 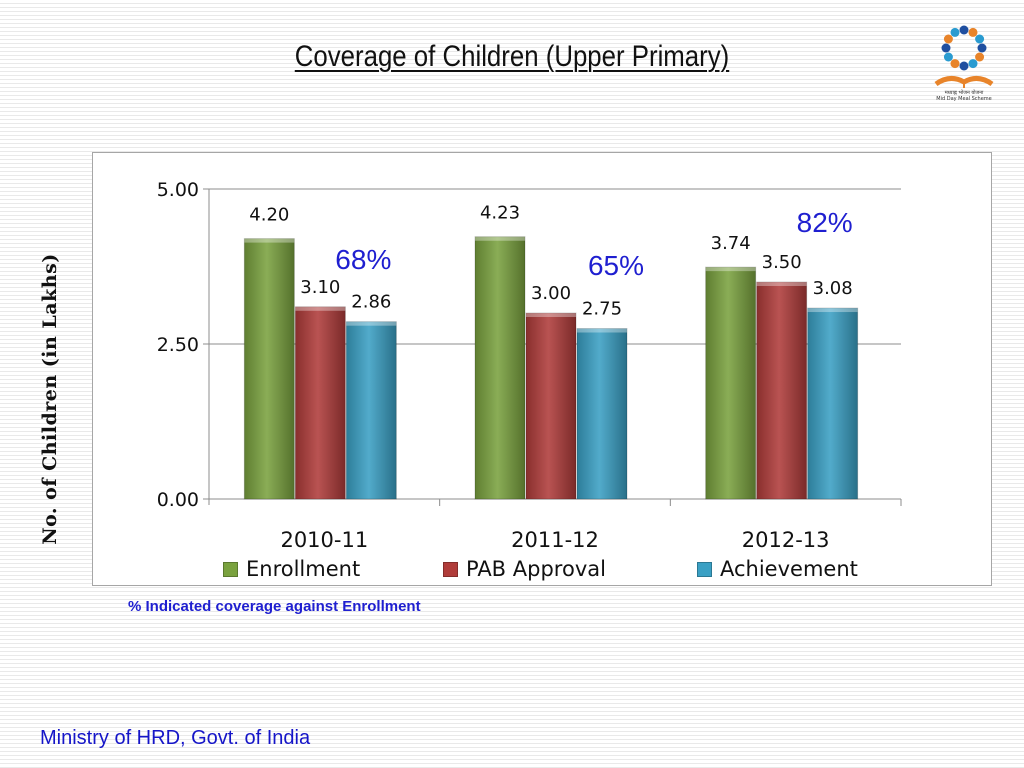 What do you see at coordinates (269, 215) in the screenshot?
I see `data-label: 4.20` at bounding box center [269, 215].